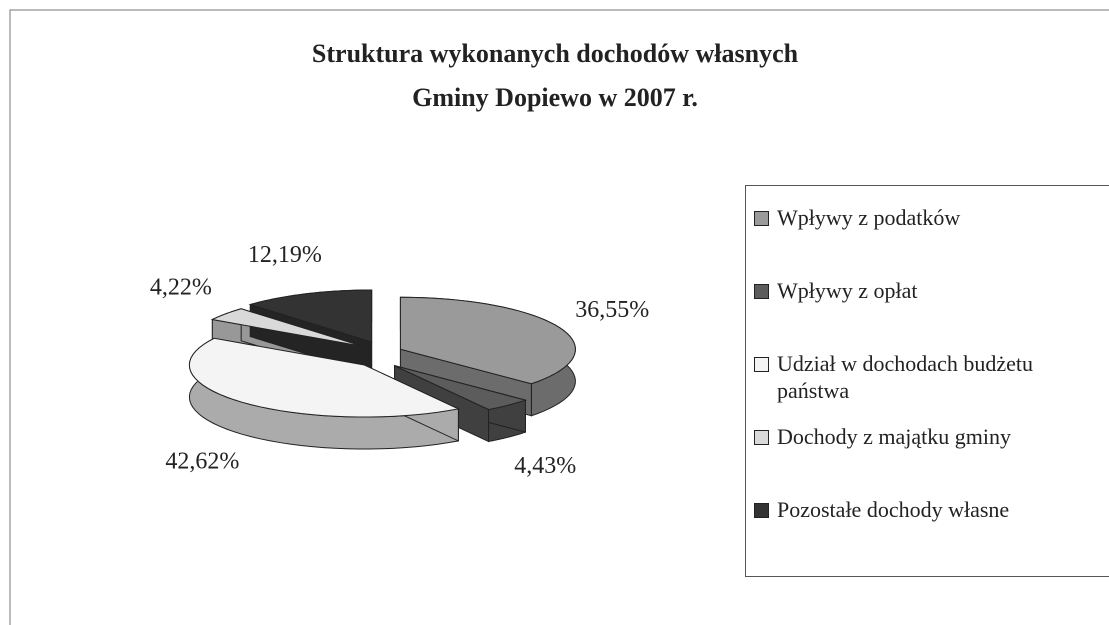 The image size is (1109, 625). What do you see at coordinates (894, 436) in the screenshot?
I see `legend-label: Dochody z majątku gminy` at bounding box center [894, 436].